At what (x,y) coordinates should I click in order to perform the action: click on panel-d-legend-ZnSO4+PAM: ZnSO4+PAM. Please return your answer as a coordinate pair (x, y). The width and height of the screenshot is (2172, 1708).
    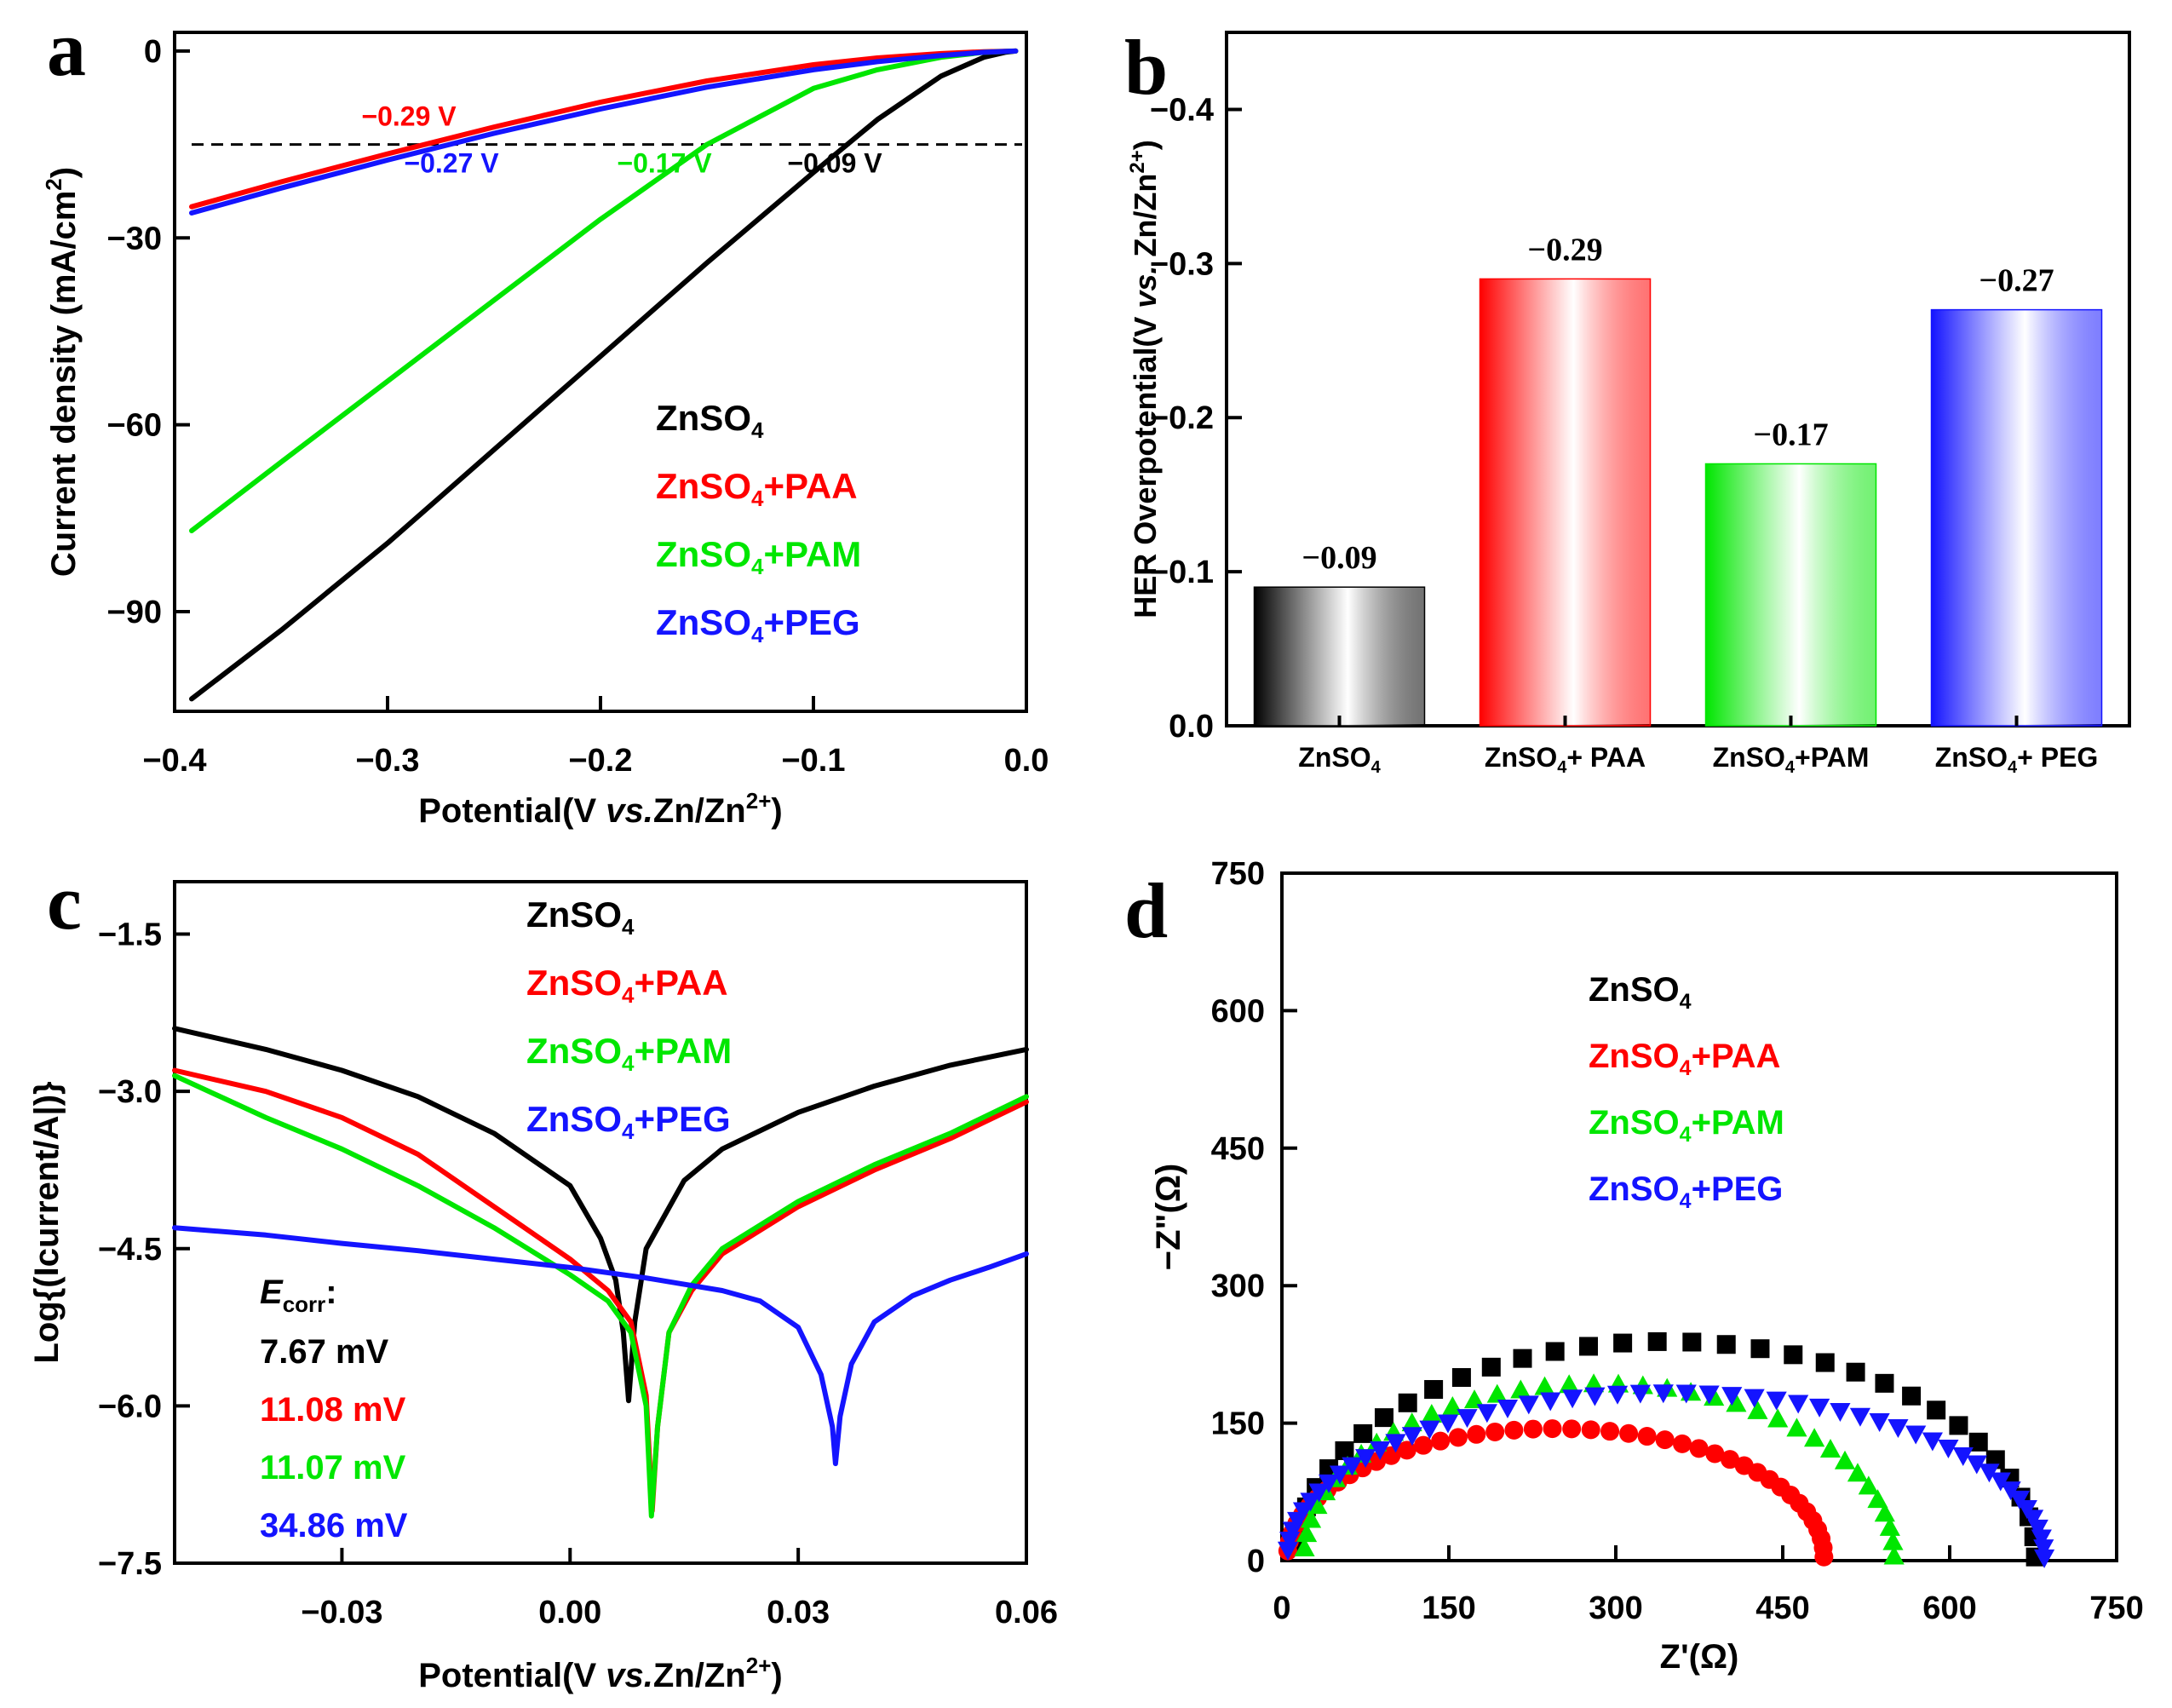
    Looking at the image, I should click on (1686, 1125).